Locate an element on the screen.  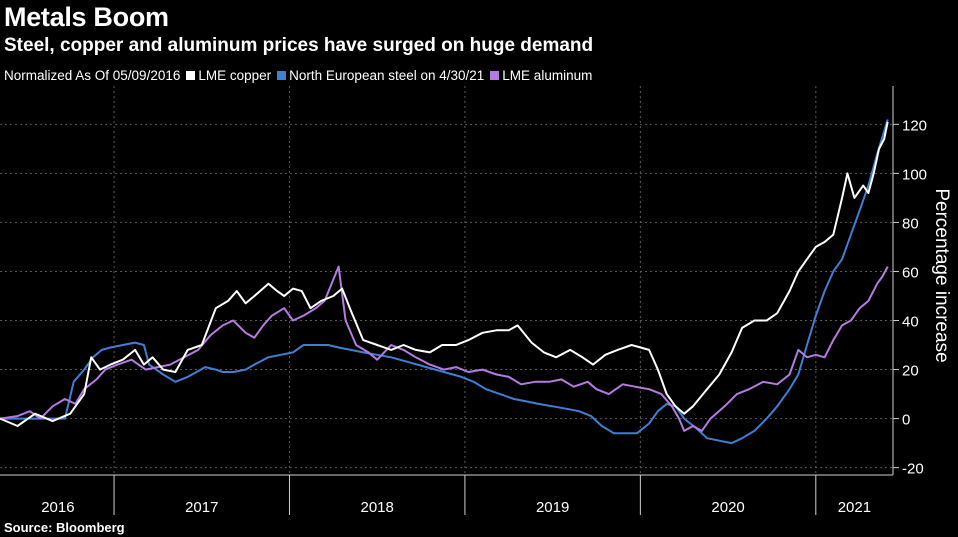
legend-label-copper: LME copper is located at coordinates (235, 75).